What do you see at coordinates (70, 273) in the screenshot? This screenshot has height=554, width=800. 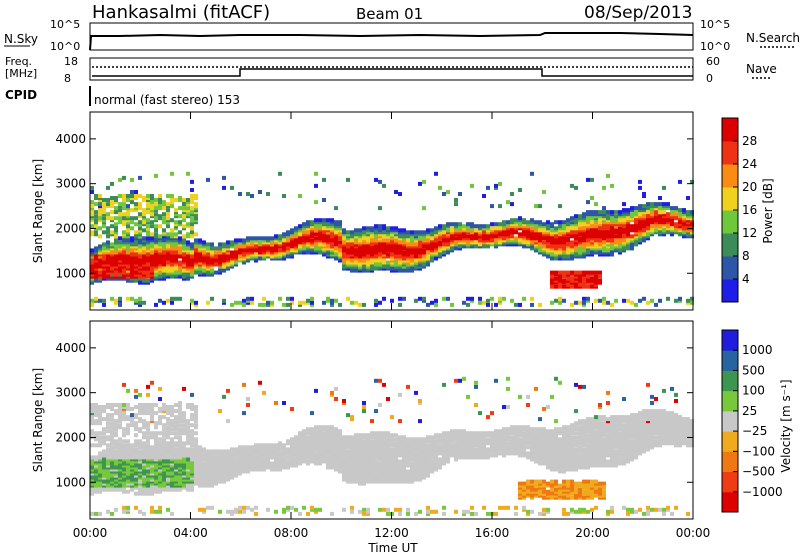 I see `y-tick-label: 1000` at bounding box center [70, 273].